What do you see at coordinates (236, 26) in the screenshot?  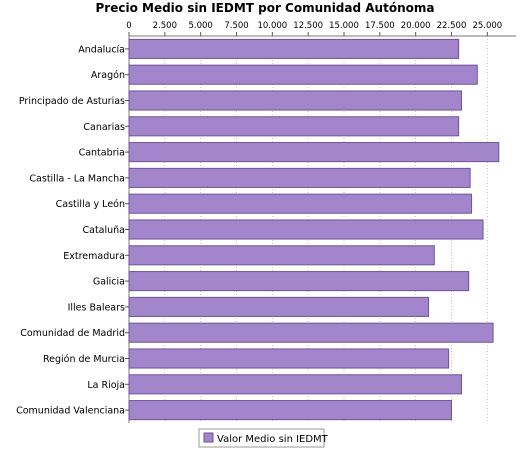 I see `x-tick-label: 7.500` at bounding box center [236, 26].